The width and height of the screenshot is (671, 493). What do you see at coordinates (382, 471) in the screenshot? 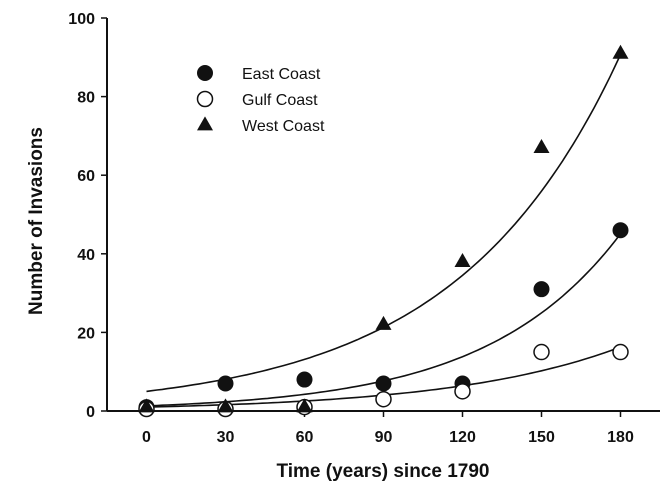
I see `x-axis-label: Time (years) since 1790` at bounding box center [382, 471].